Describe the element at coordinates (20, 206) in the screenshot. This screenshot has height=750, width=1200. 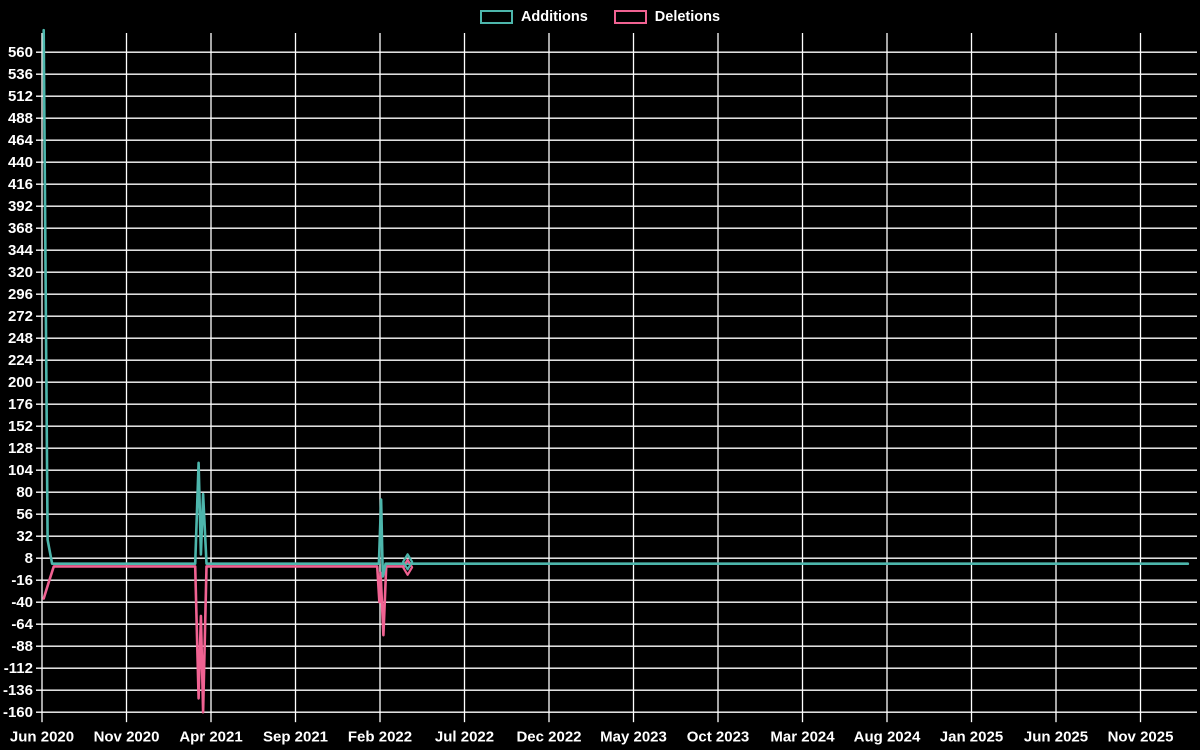
I see `y-axis-tick-label: 392` at that location.